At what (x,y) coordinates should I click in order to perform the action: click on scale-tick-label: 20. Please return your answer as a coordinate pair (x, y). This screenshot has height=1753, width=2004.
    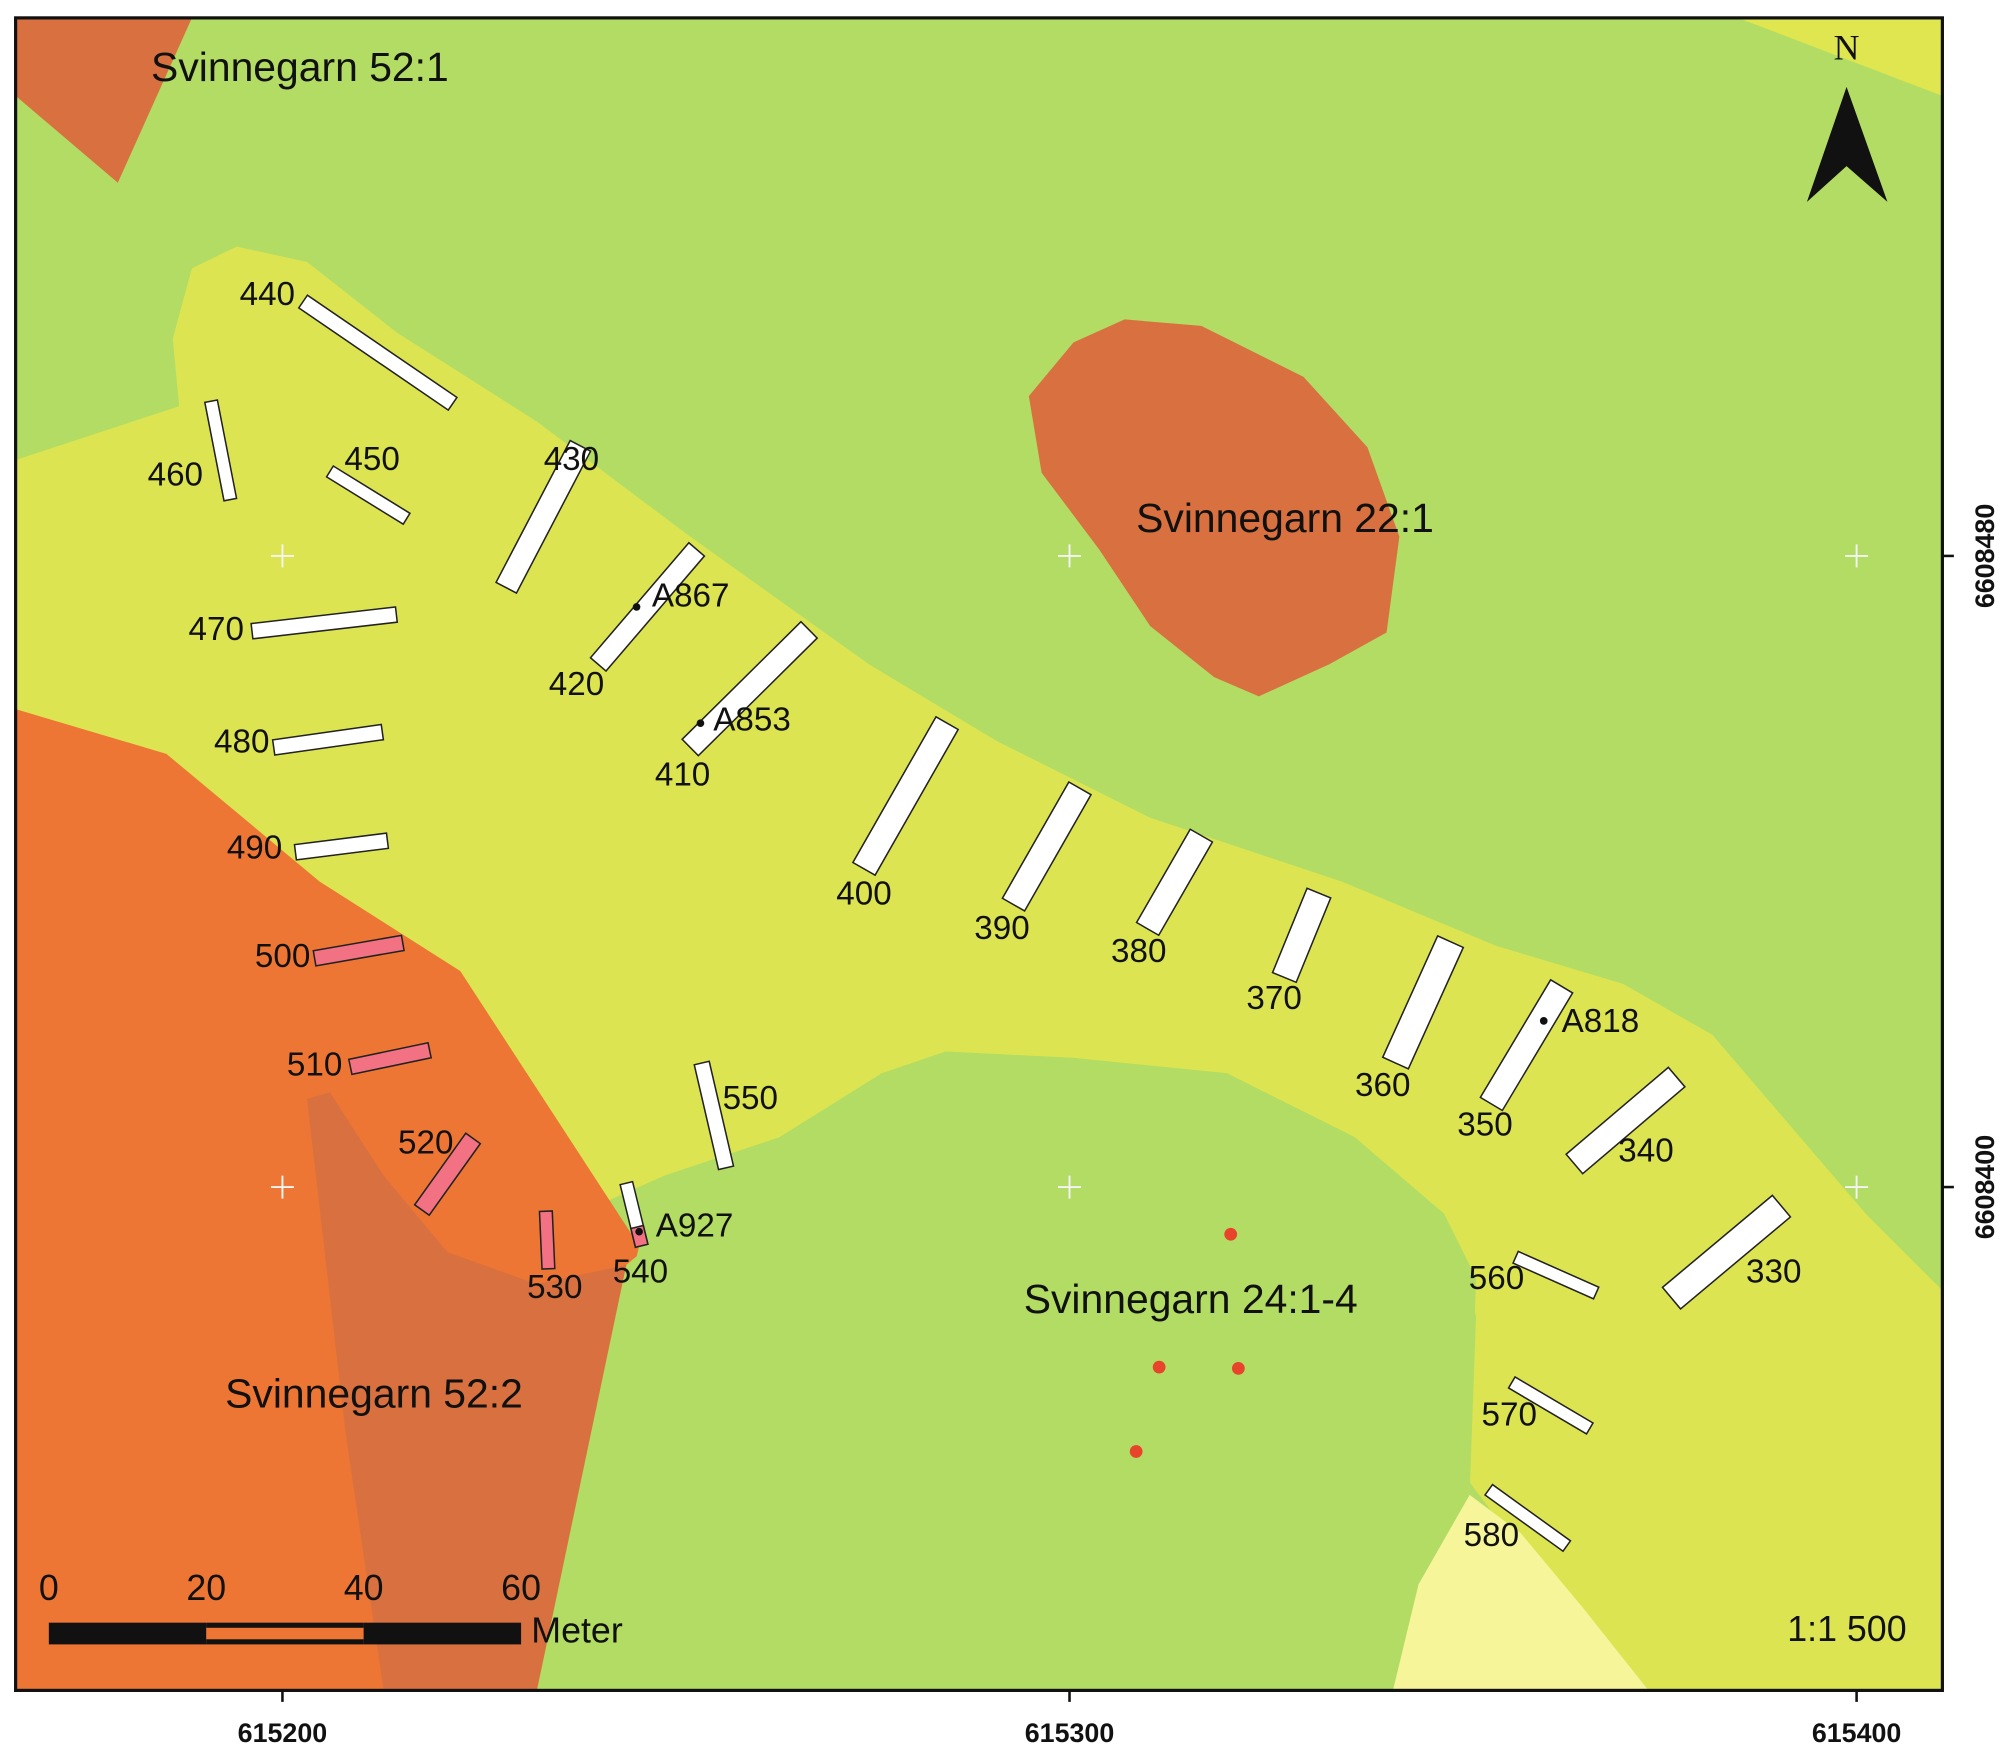
    Looking at the image, I should click on (206, 1588).